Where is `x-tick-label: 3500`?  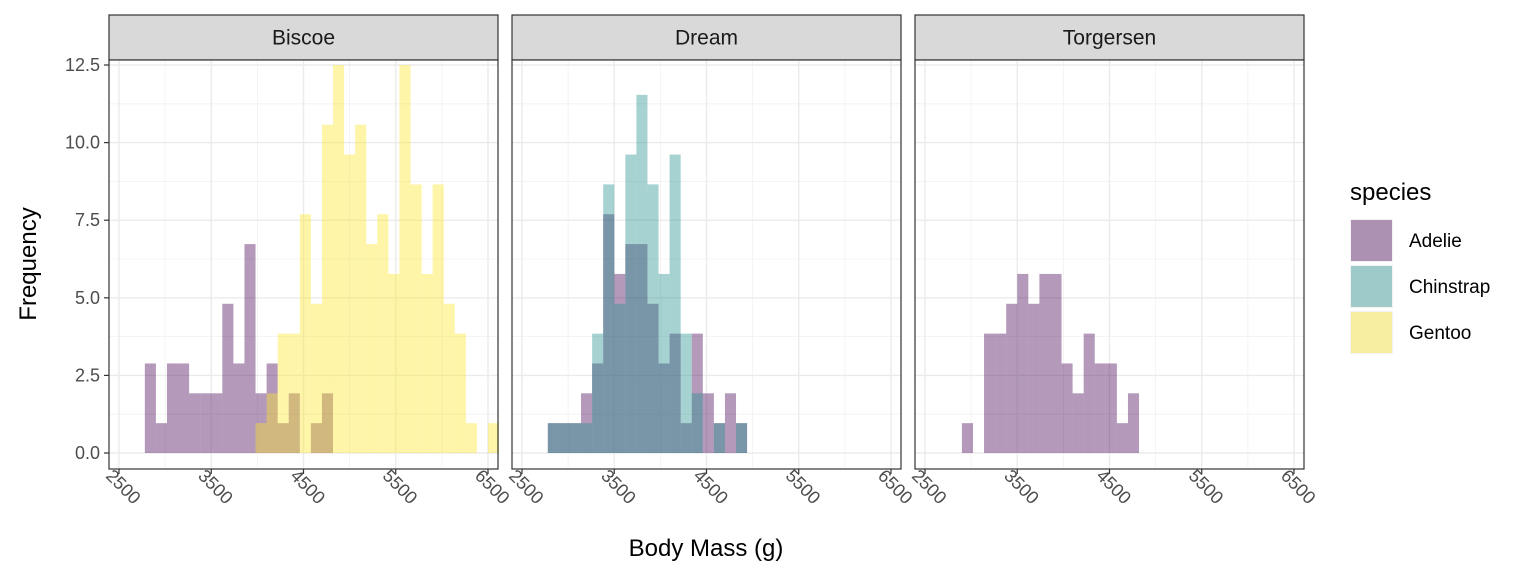
x-tick-label: 3500 is located at coordinates (618, 487).